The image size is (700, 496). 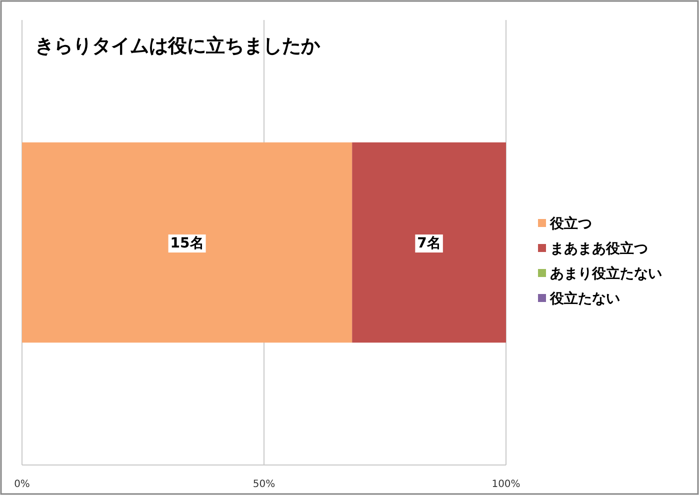 I want to click on legend-label: あまり役立たない, so click(x=606, y=273).